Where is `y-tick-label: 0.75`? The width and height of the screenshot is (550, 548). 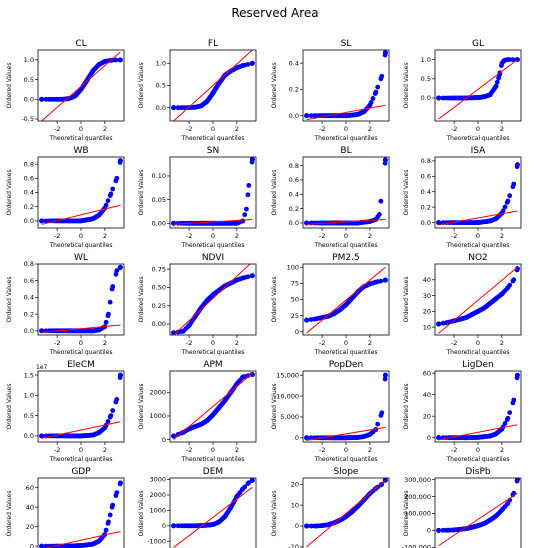
y-tick-label: 0.75 is located at coordinates (159, 269).